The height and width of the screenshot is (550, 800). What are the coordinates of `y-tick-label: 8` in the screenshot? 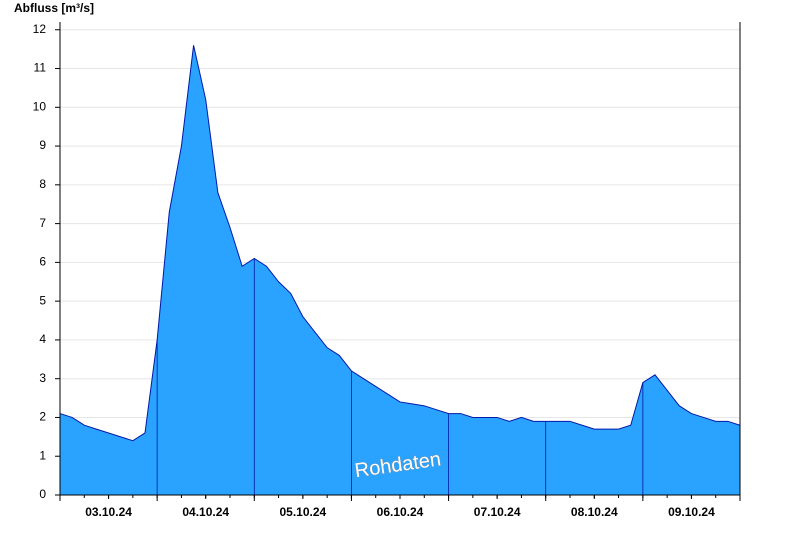 It's located at (42, 184).